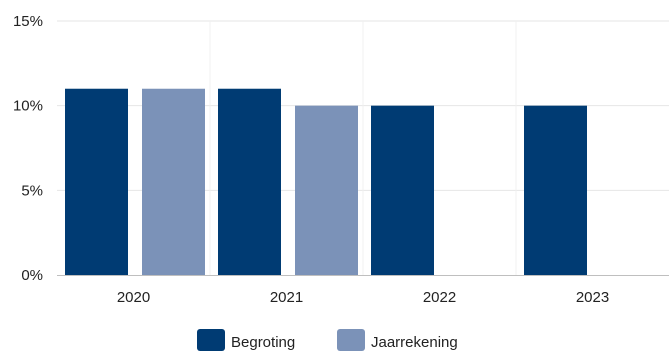 This screenshot has height=351, width=669. Describe the element at coordinates (363, 297) in the screenshot. I see `x-axis-ticks: 2020 2021 2022 2023` at that location.